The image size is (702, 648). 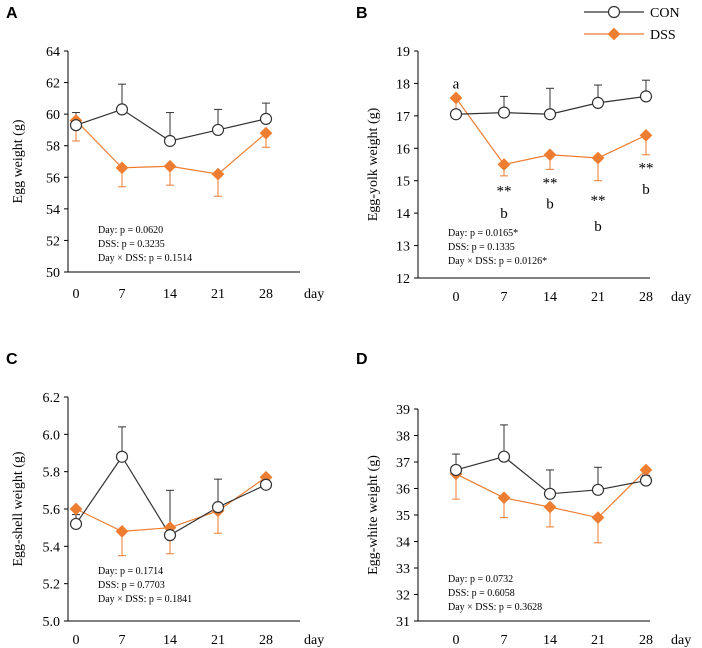 I want to click on y-tick-label: 18, so click(x=403, y=84).